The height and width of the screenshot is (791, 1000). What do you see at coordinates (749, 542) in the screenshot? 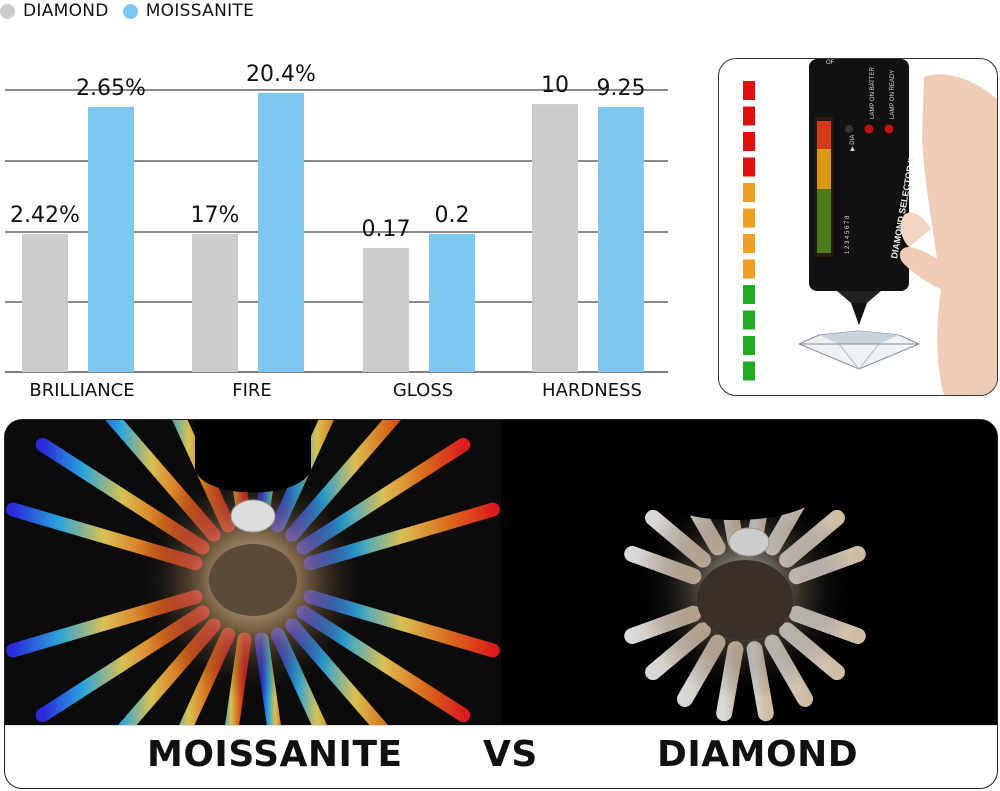
I see `diamond-gem` at bounding box center [749, 542].